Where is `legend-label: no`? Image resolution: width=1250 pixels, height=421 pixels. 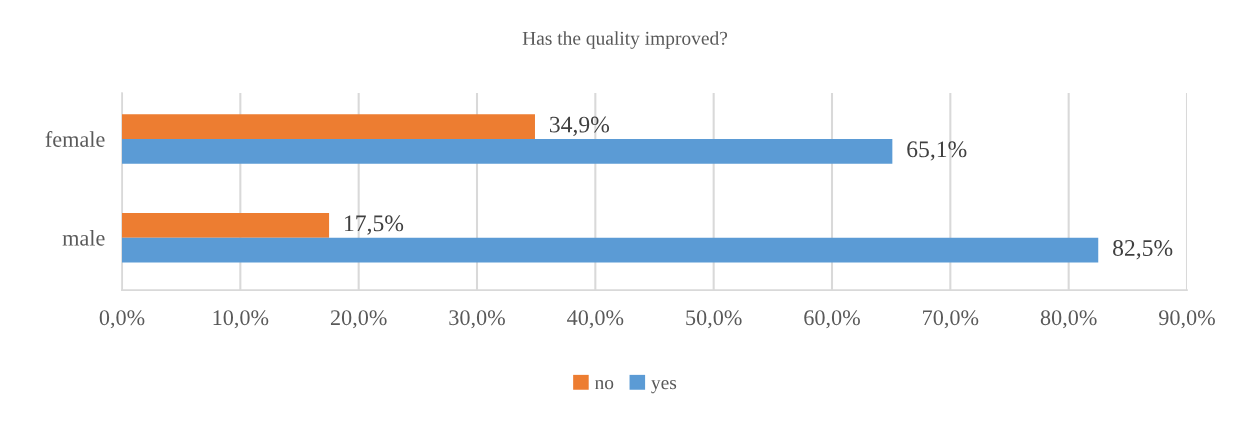 legend-label: no is located at coordinates (604, 384).